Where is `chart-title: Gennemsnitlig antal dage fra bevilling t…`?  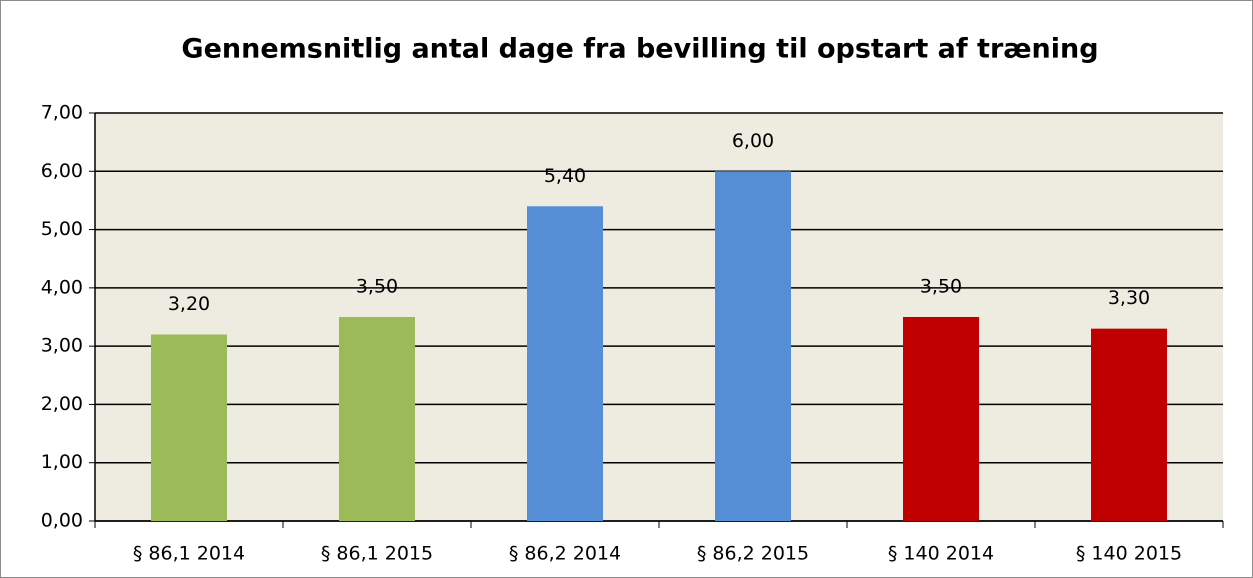
chart-title: Gennemsnitlig antal dage fra bevilling t… is located at coordinates (639, 49).